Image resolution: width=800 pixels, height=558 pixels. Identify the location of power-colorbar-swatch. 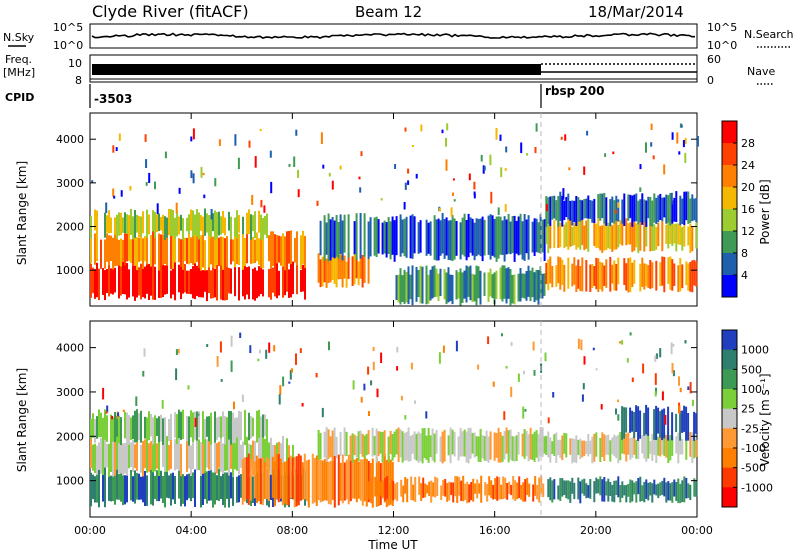
(729, 220).